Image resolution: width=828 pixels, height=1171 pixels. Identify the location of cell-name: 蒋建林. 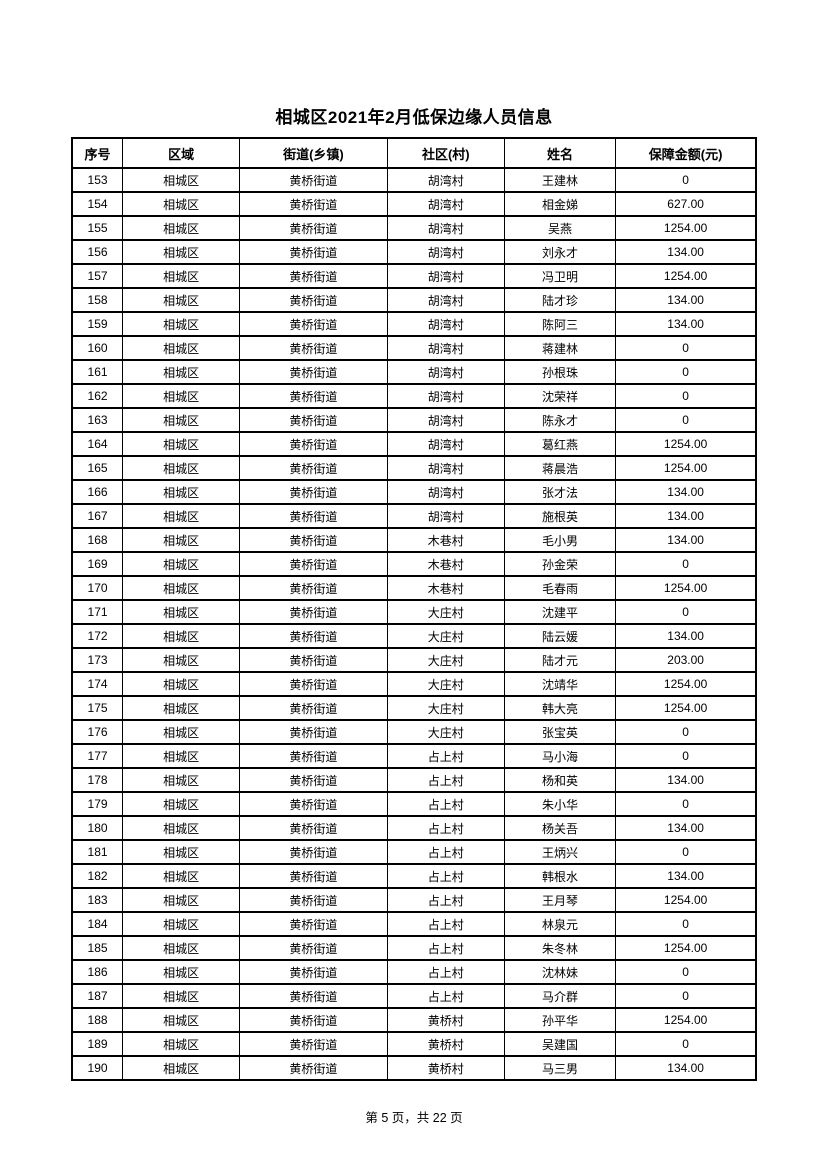
(560, 348).